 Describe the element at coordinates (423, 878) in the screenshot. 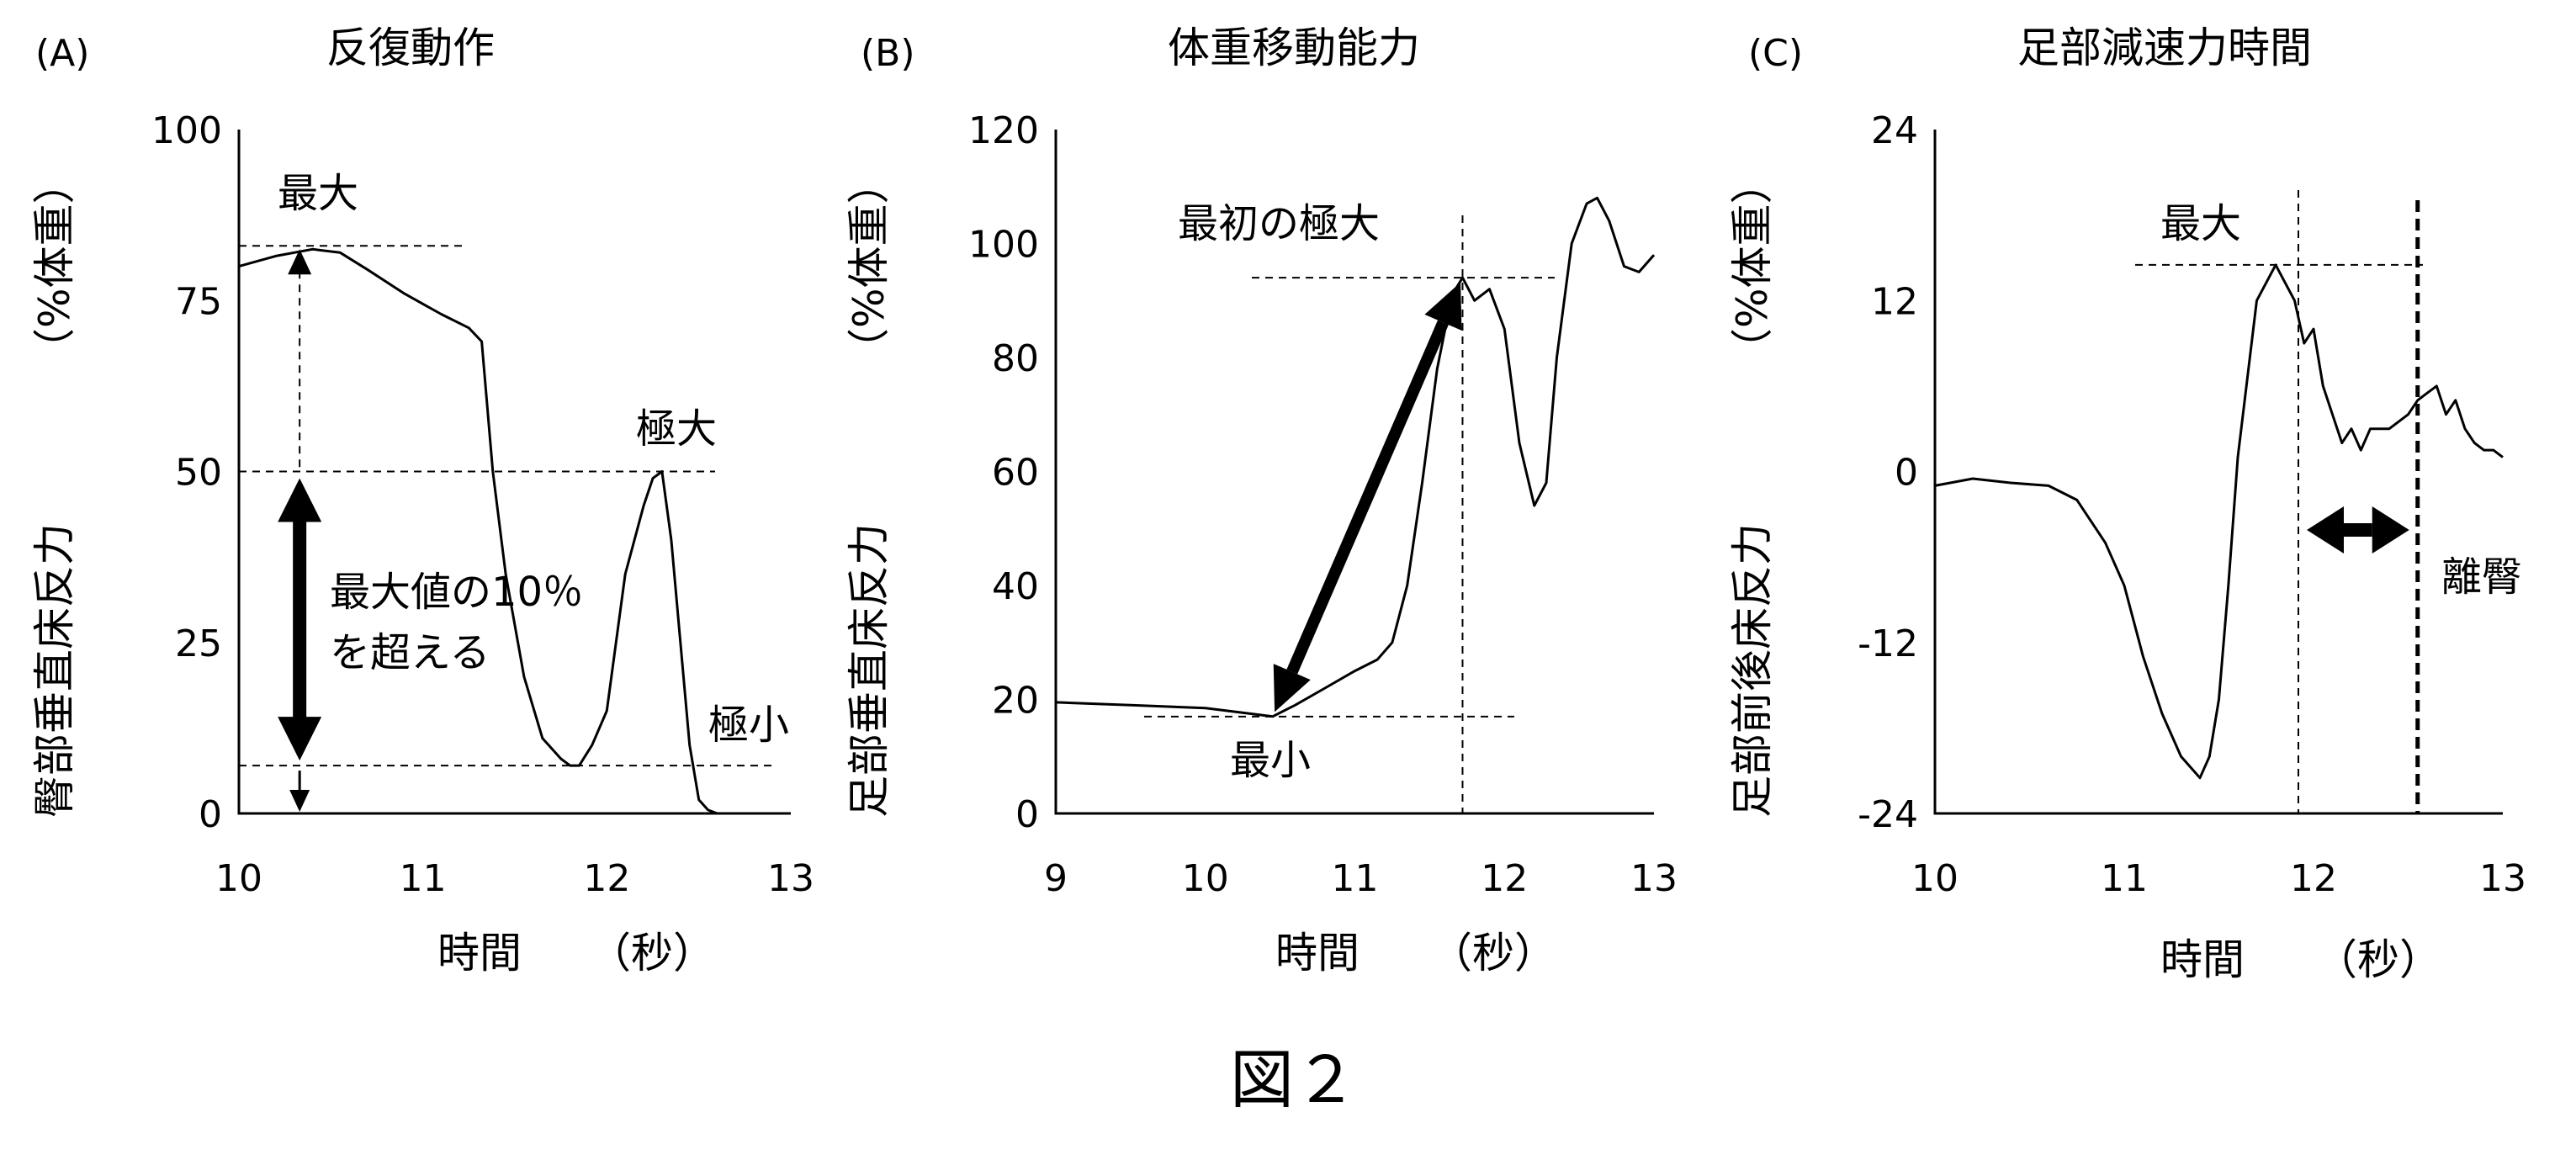

I see `panel-a-x-tick-label: 11` at that location.